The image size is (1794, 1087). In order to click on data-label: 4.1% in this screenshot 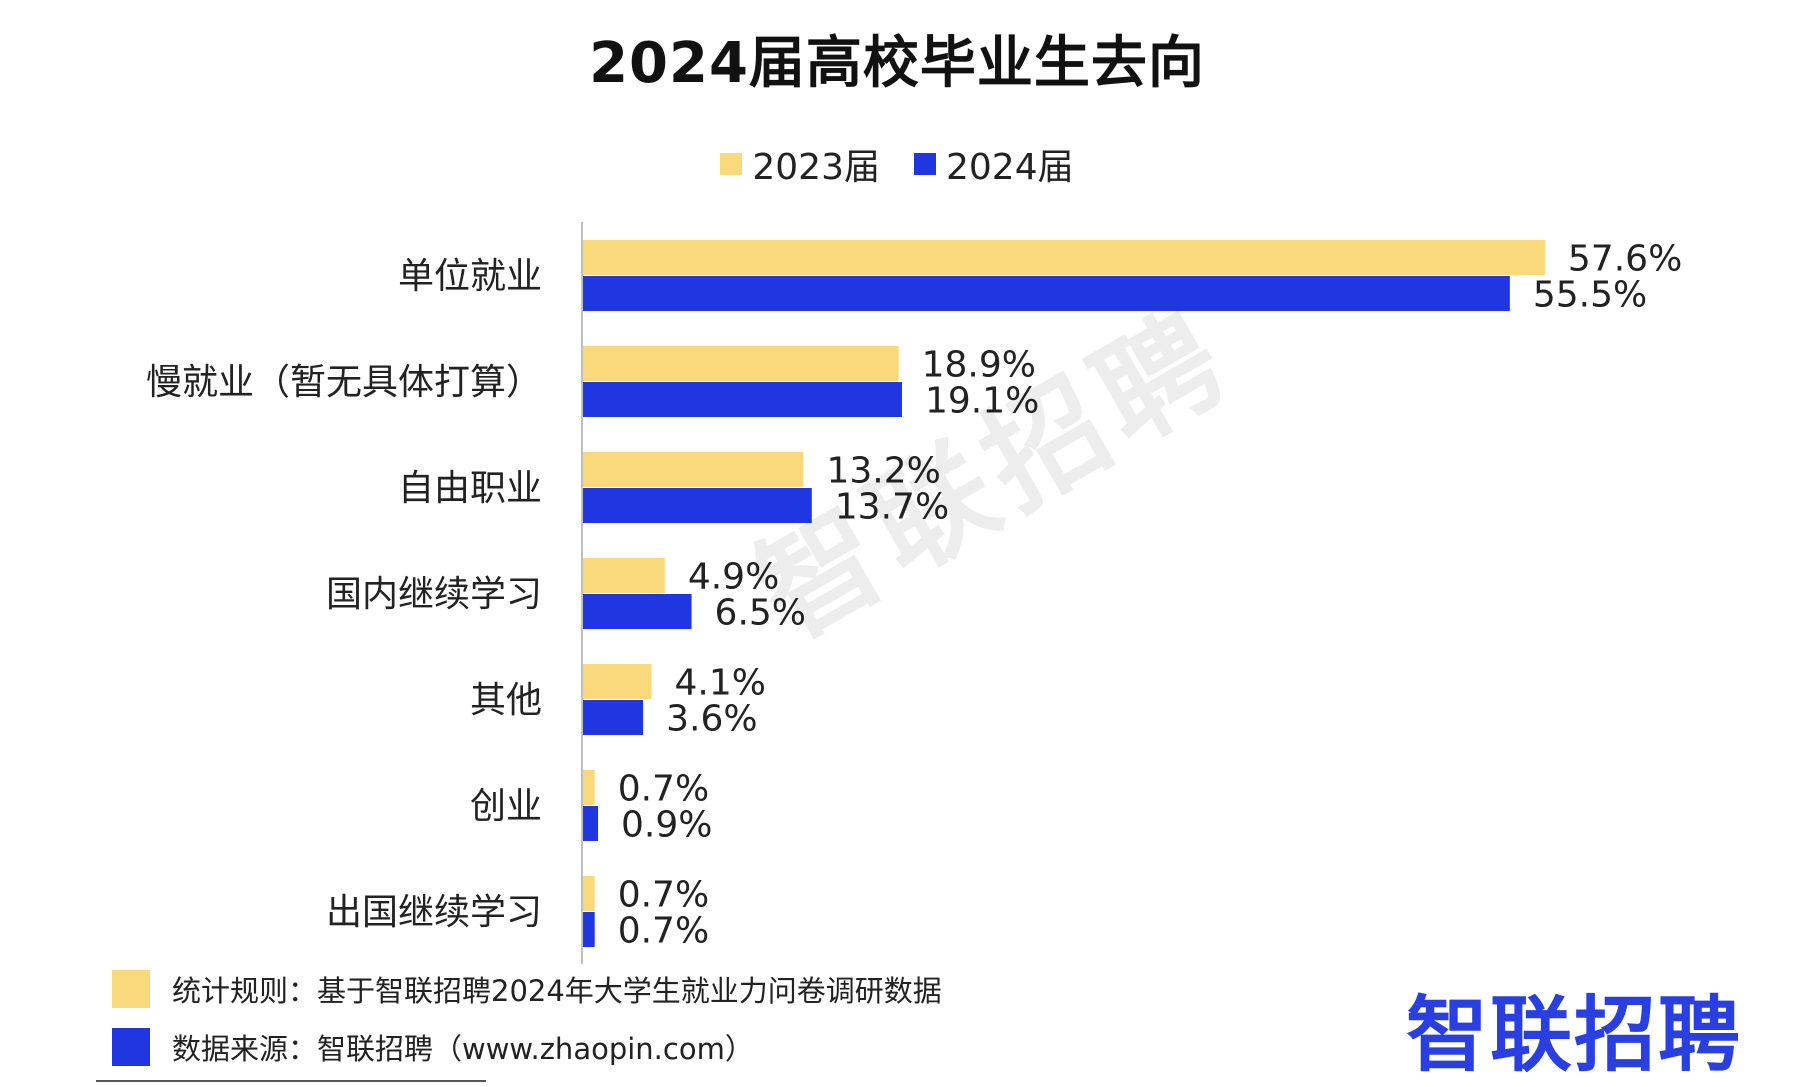, I will do `click(719, 682)`.